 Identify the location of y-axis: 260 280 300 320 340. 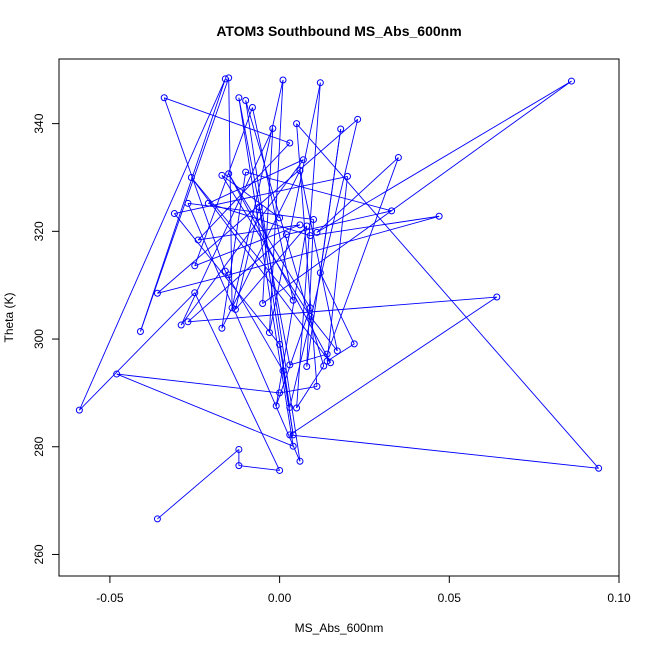
(45, 338).